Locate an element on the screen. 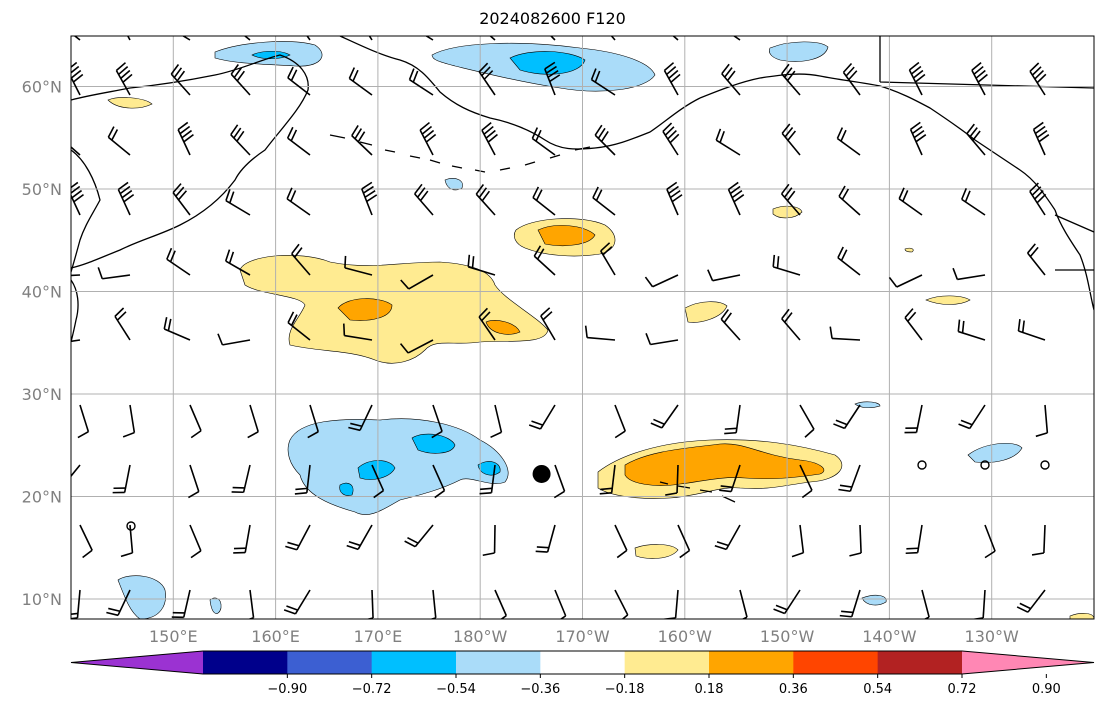 The image size is (1105, 712). positive-anomaly-spot-northwest is located at coordinates (130, 103).